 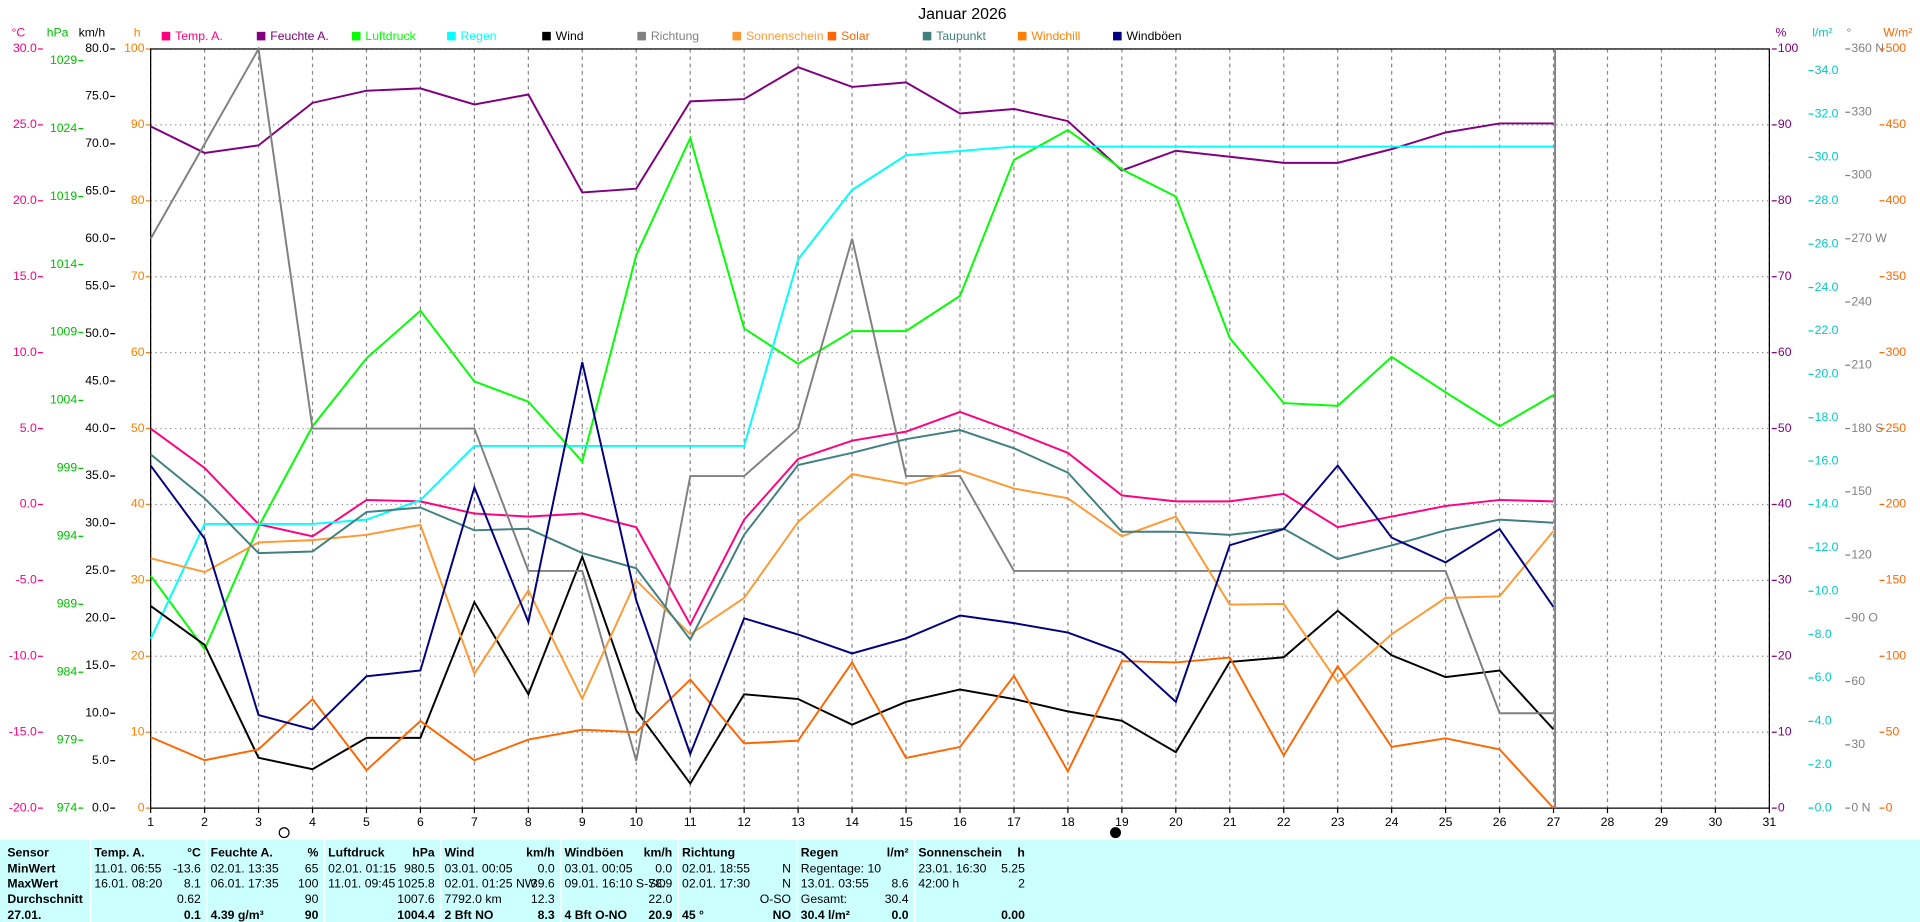 What do you see at coordinates (1662, 822) in the screenshot?
I see `x-tick-label: 29` at bounding box center [1662, 822].